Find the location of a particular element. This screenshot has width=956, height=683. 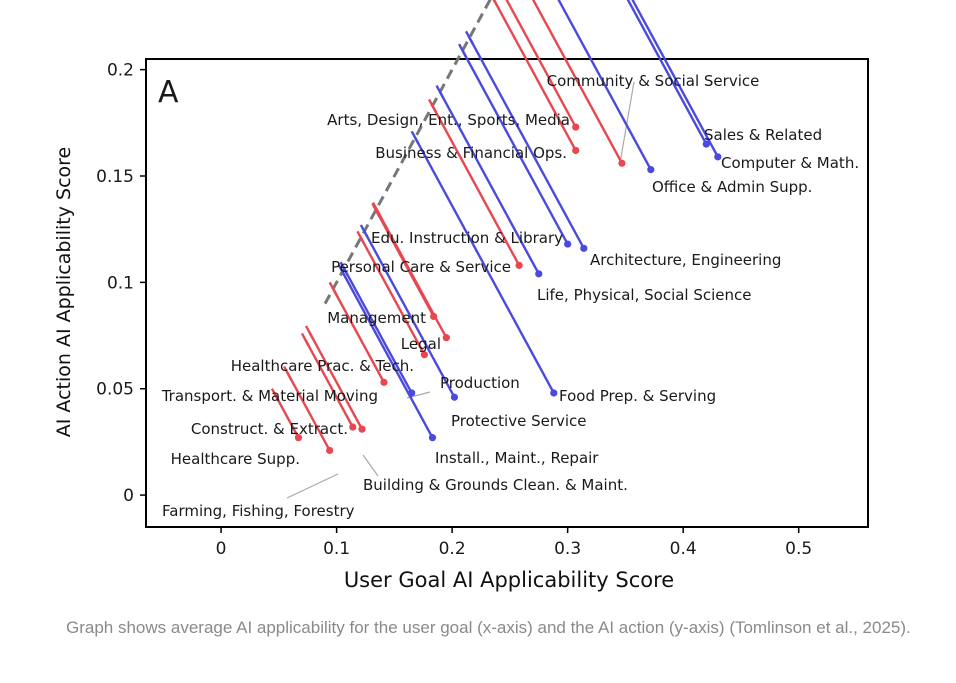

x-axis-label: User Goal AI Applicability Score is located at coordinates (509, 580).